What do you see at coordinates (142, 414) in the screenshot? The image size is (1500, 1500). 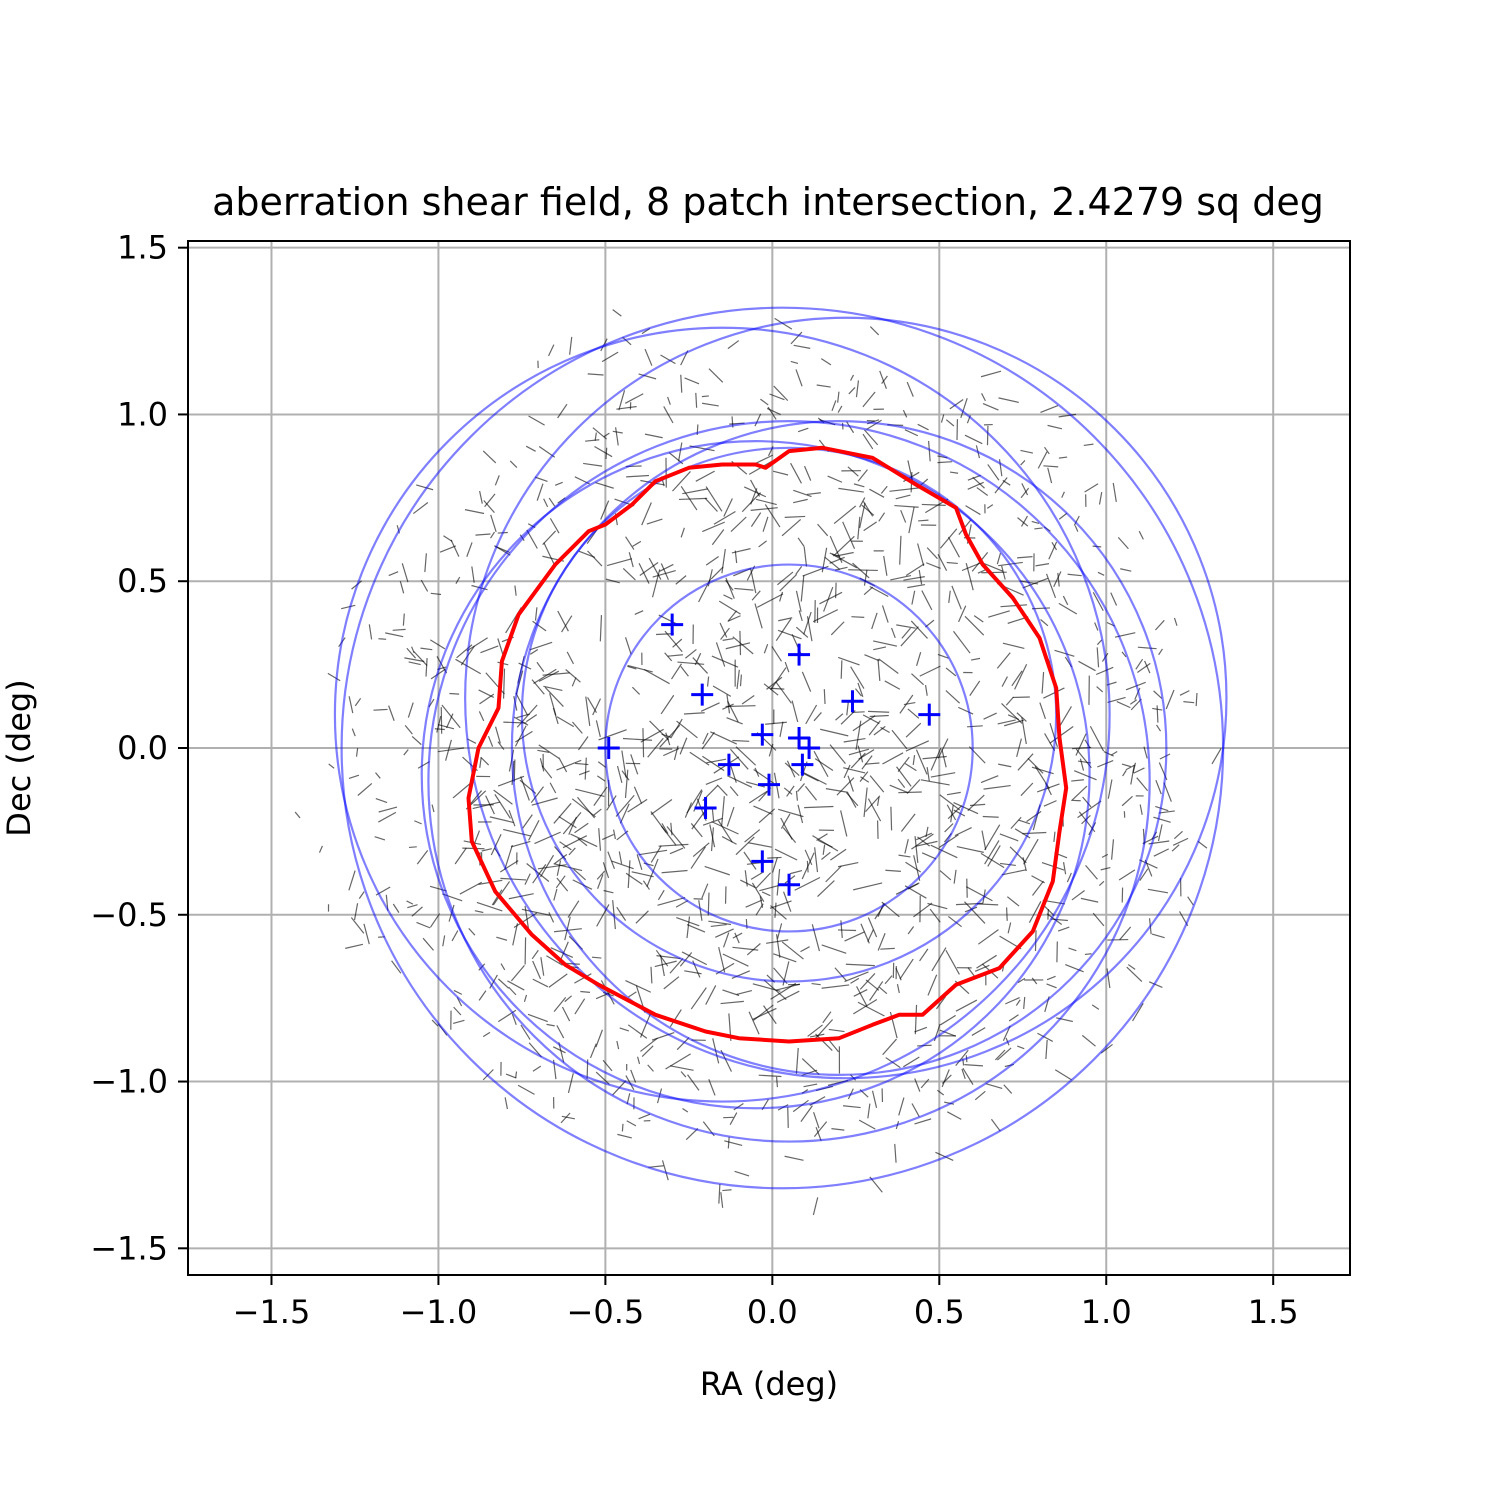 I see `y-tick-label: 1.0` at bounding box center [142, 414].